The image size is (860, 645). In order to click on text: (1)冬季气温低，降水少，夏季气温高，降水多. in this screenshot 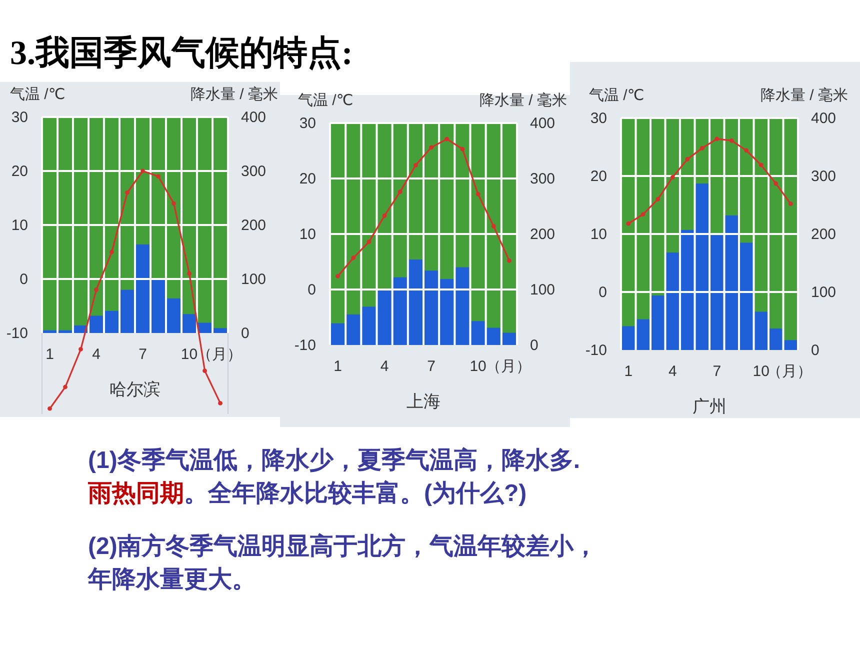, I will do `click(334, 460)`.